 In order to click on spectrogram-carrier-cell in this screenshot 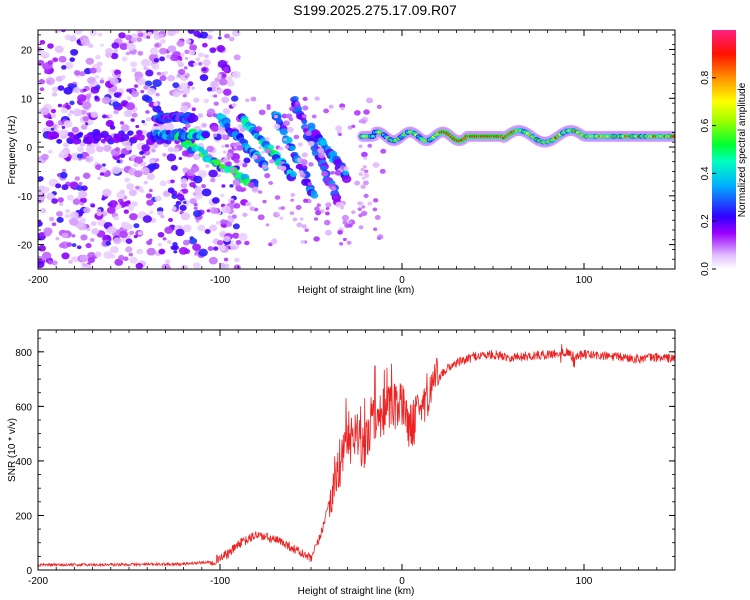, I will do `click(673, 136)`.